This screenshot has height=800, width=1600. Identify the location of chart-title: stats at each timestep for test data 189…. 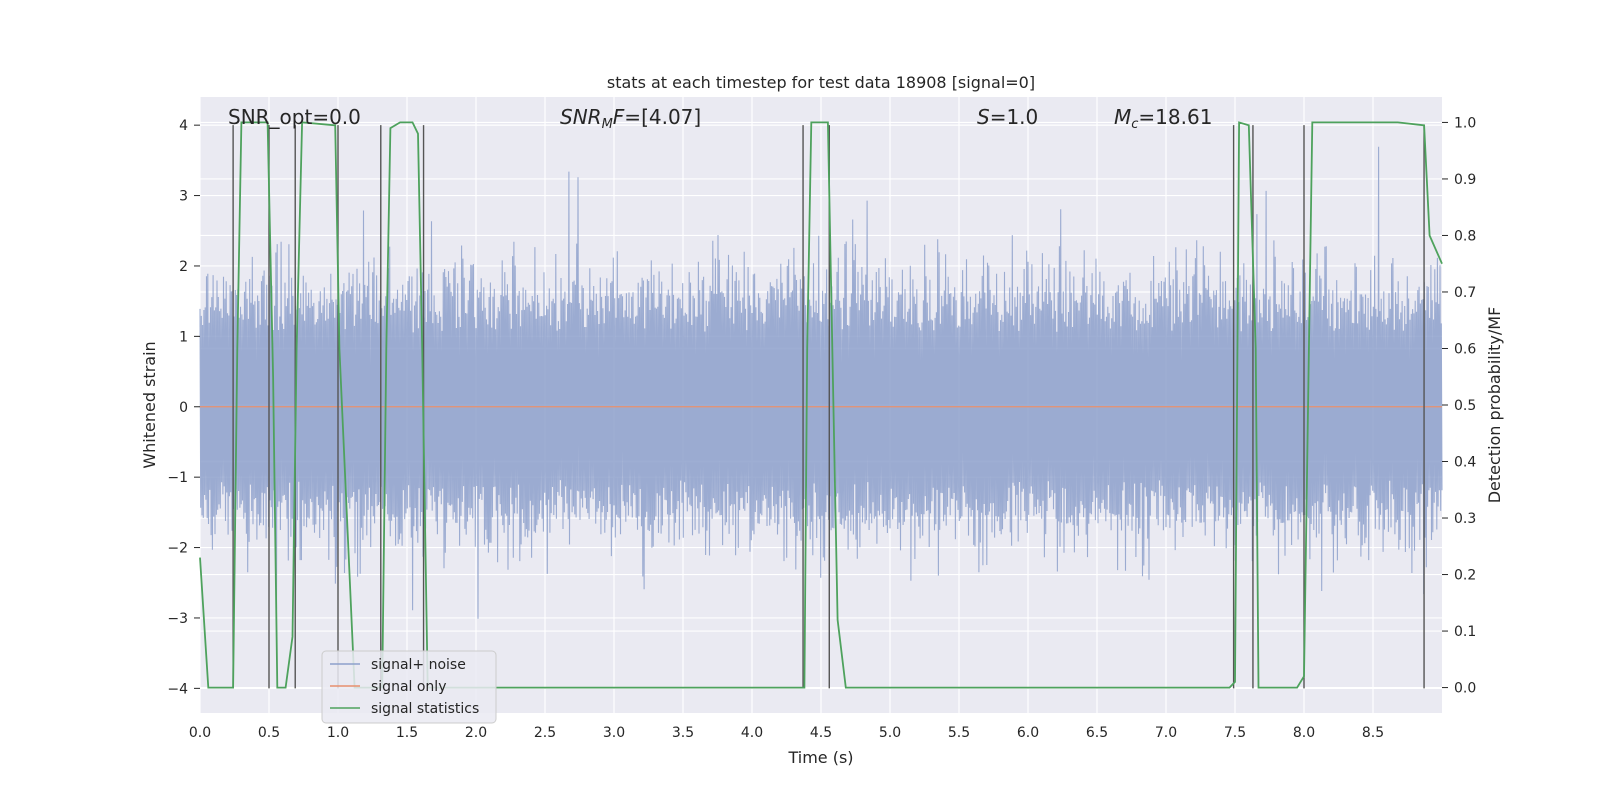
(821, 82).